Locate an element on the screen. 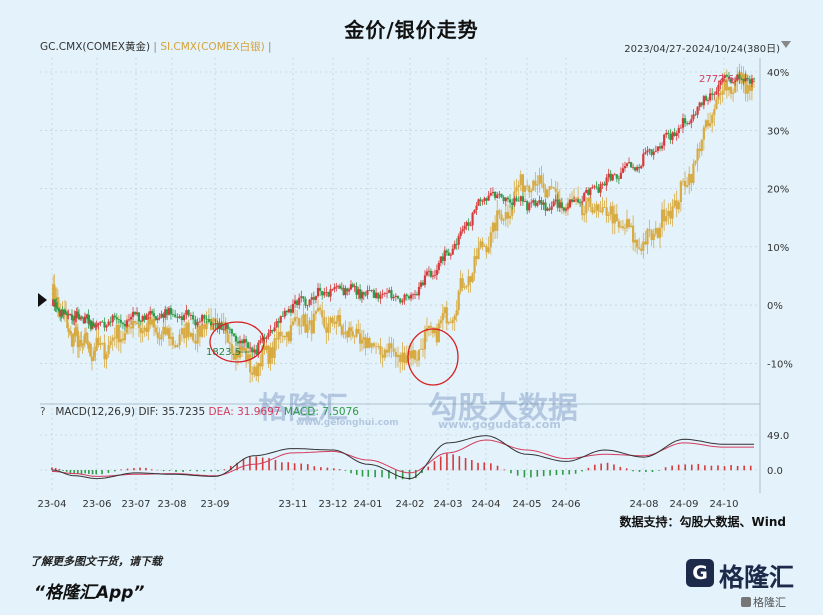 Image resolution: width=823 pixels, height=615 pixels. date-range: 2023/04/27-2024/10/24(380日) is located at coordinates (702, 49).